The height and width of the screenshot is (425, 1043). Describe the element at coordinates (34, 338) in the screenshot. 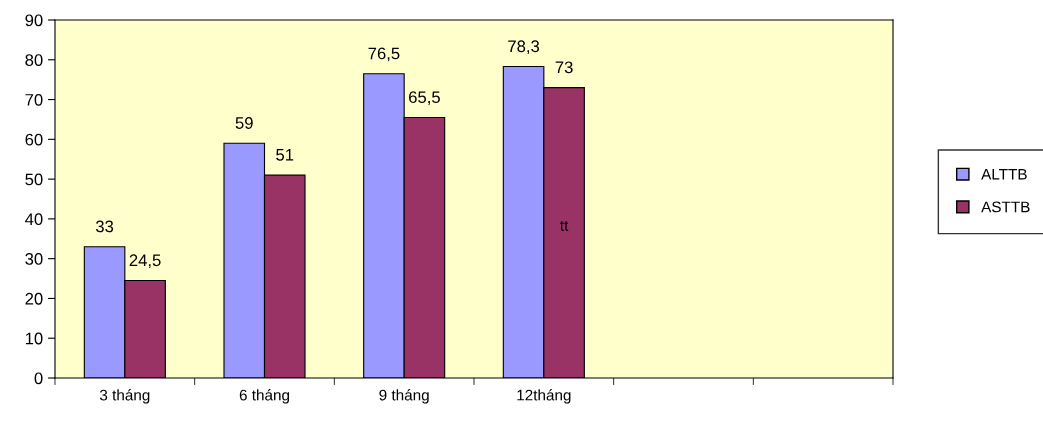

I see `y-tick-label: 10` at that location.